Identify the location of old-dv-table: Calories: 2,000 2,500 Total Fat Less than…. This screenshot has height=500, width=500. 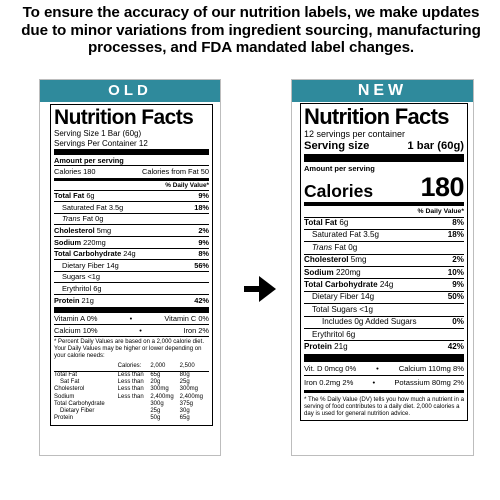
(131, 392).